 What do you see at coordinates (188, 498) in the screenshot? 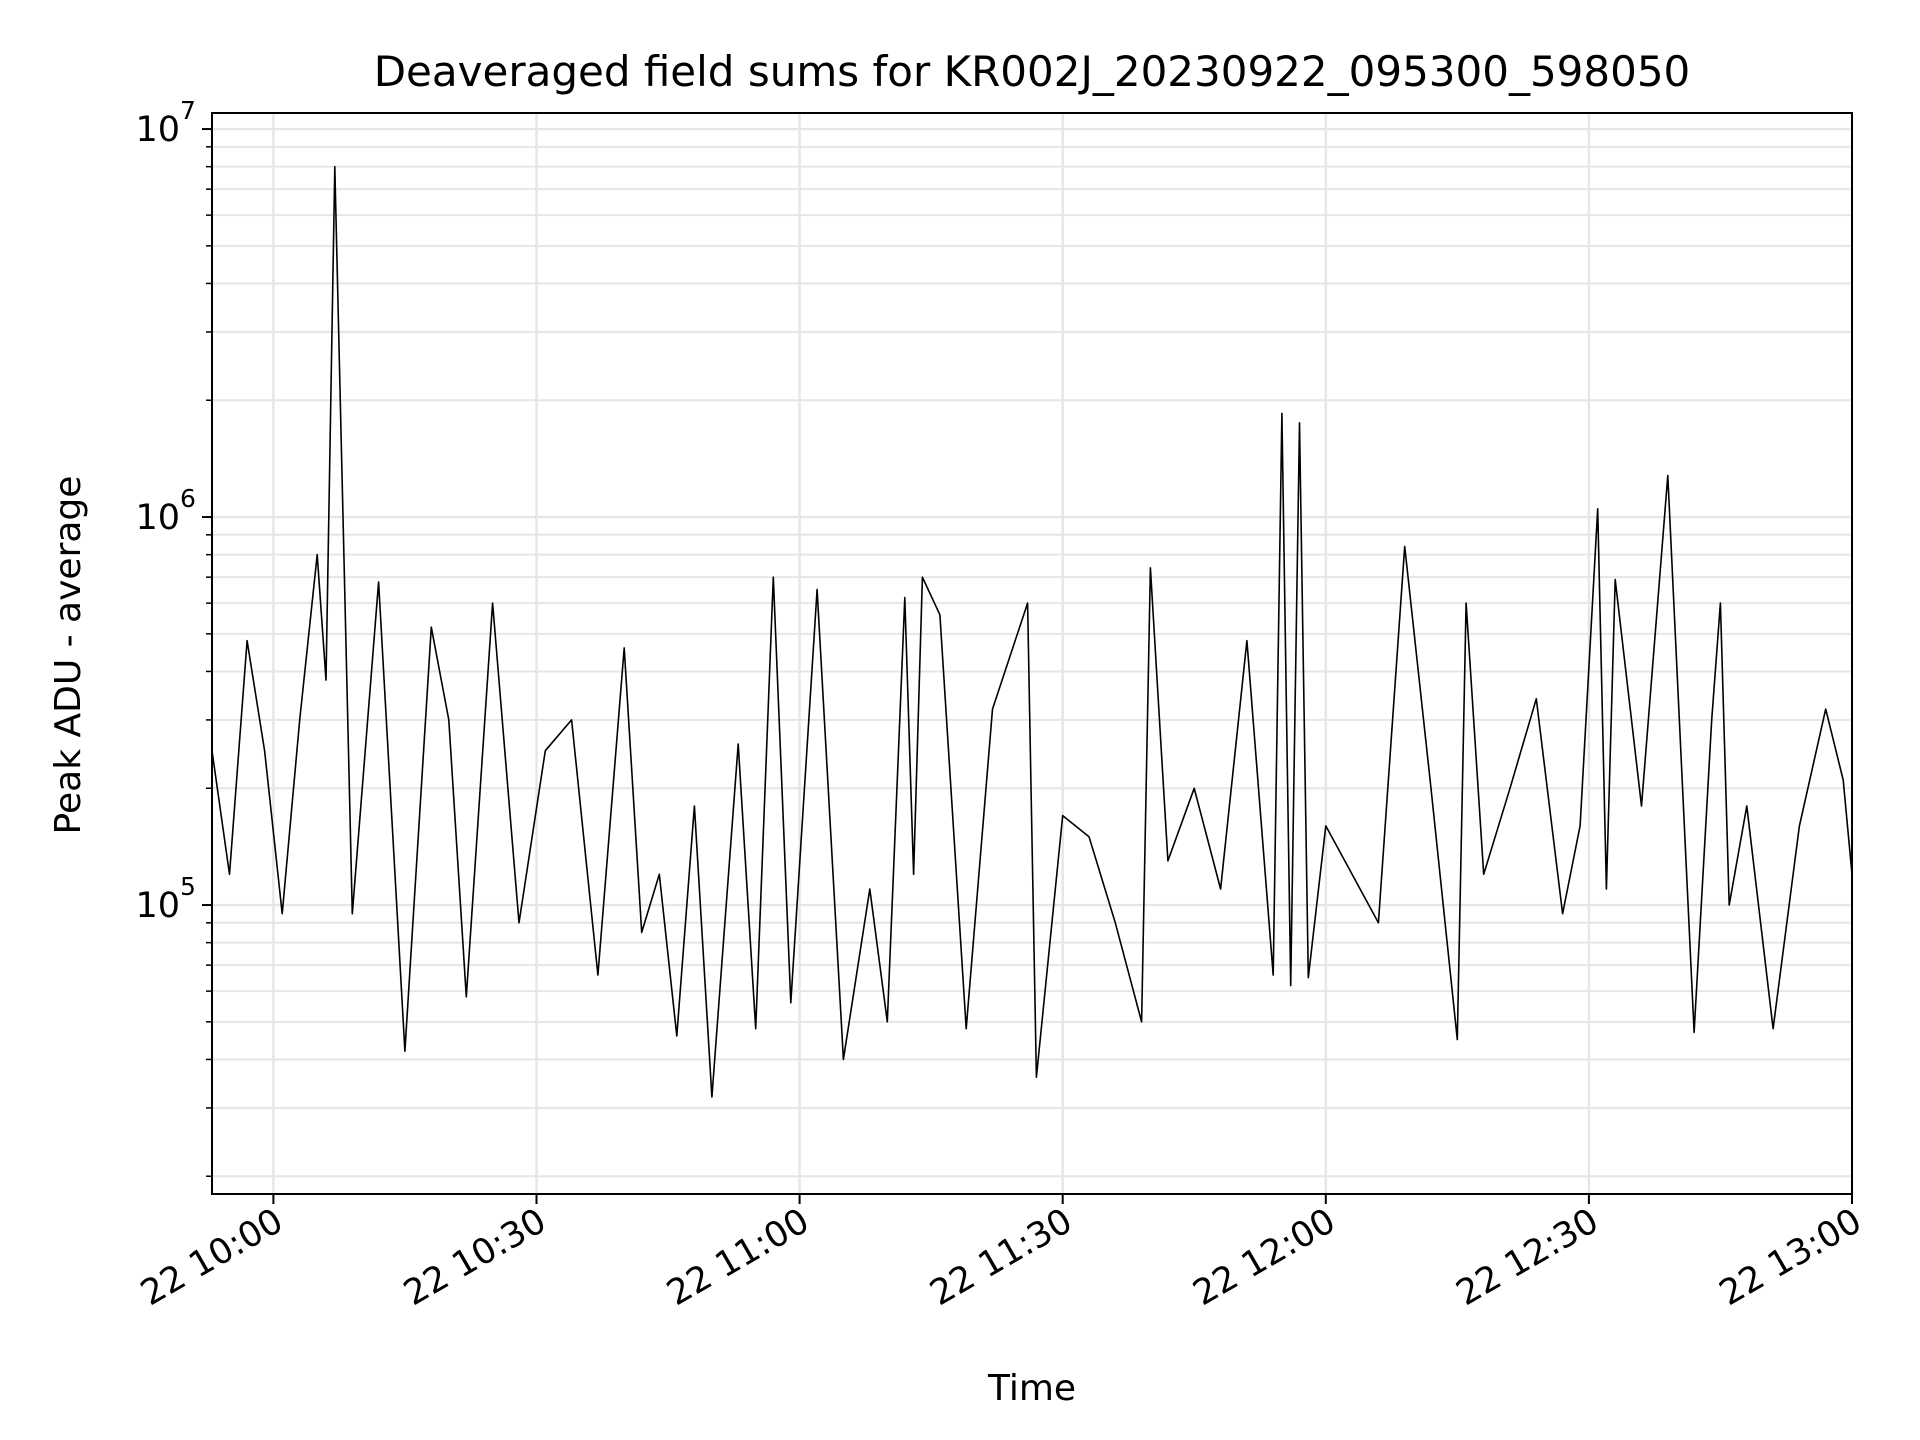
I see `y-tick-exponent: 6` at bounding box center [188, 498].